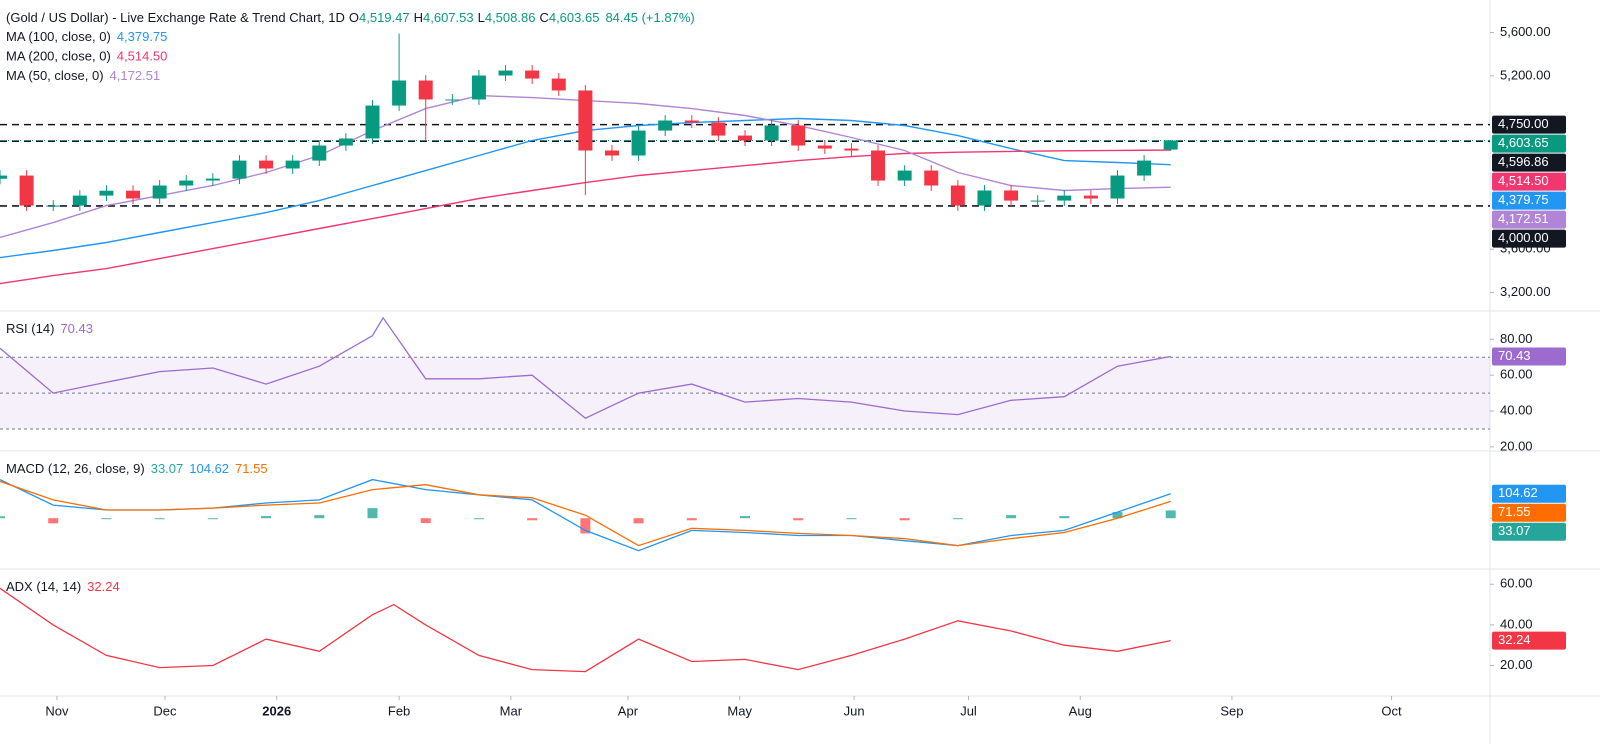 This screenshot has height=744, width=1600. Describe the element at coordinates (354, 17) in the screenshot. I see `ohlc-key: O` at that location.